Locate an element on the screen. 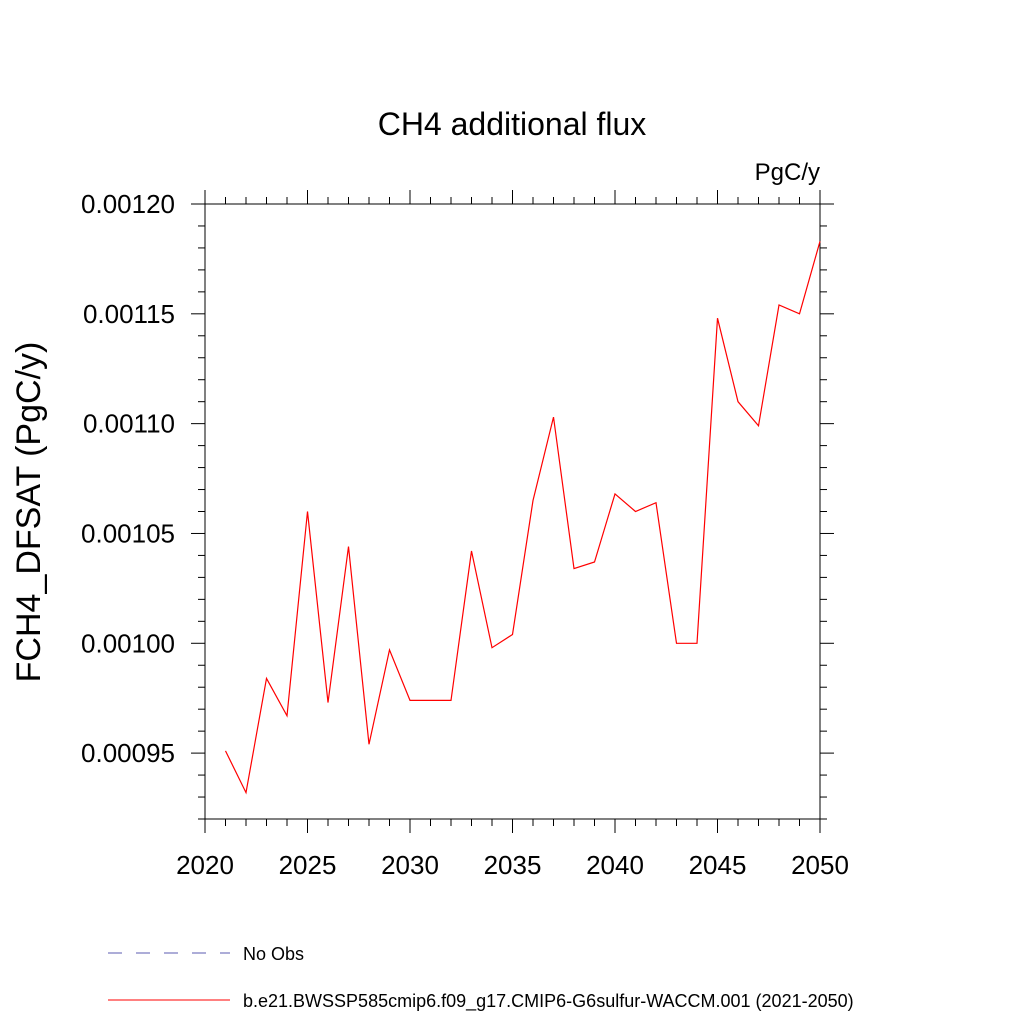  x-tick-label: 2025 is located at coordinates (308, 865).